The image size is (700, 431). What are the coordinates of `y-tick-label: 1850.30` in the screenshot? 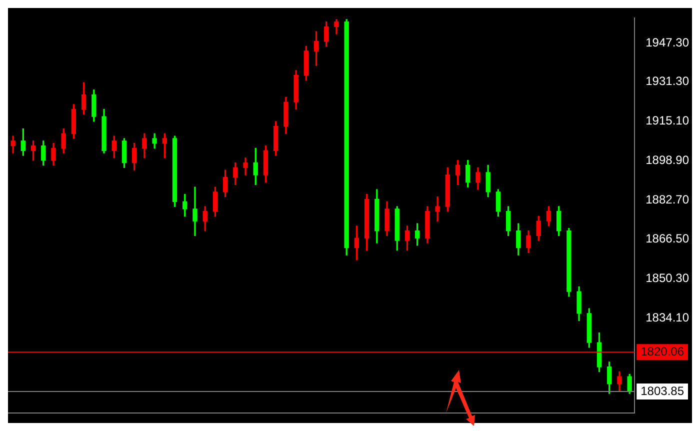 It's located at (668, 277).